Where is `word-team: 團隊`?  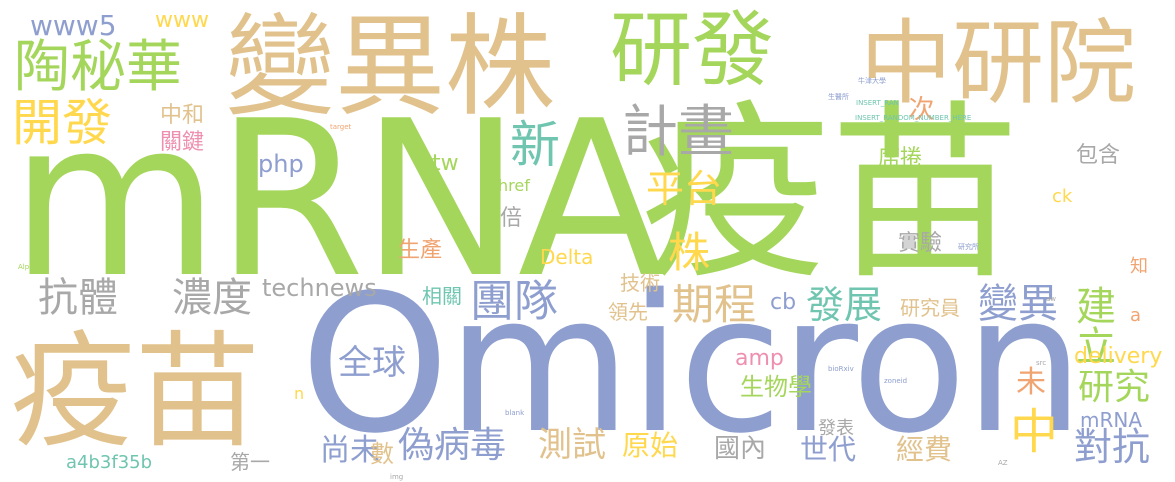 word-team: 團隊 is located at coordinates (514, 301).